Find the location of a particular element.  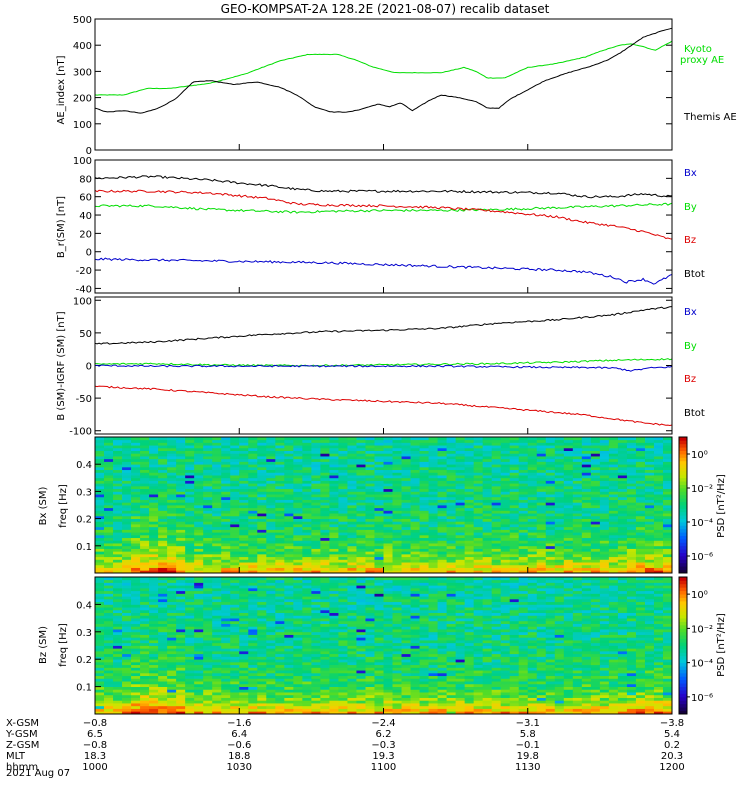

colorbar-segment is located at coordinates (683, 527).